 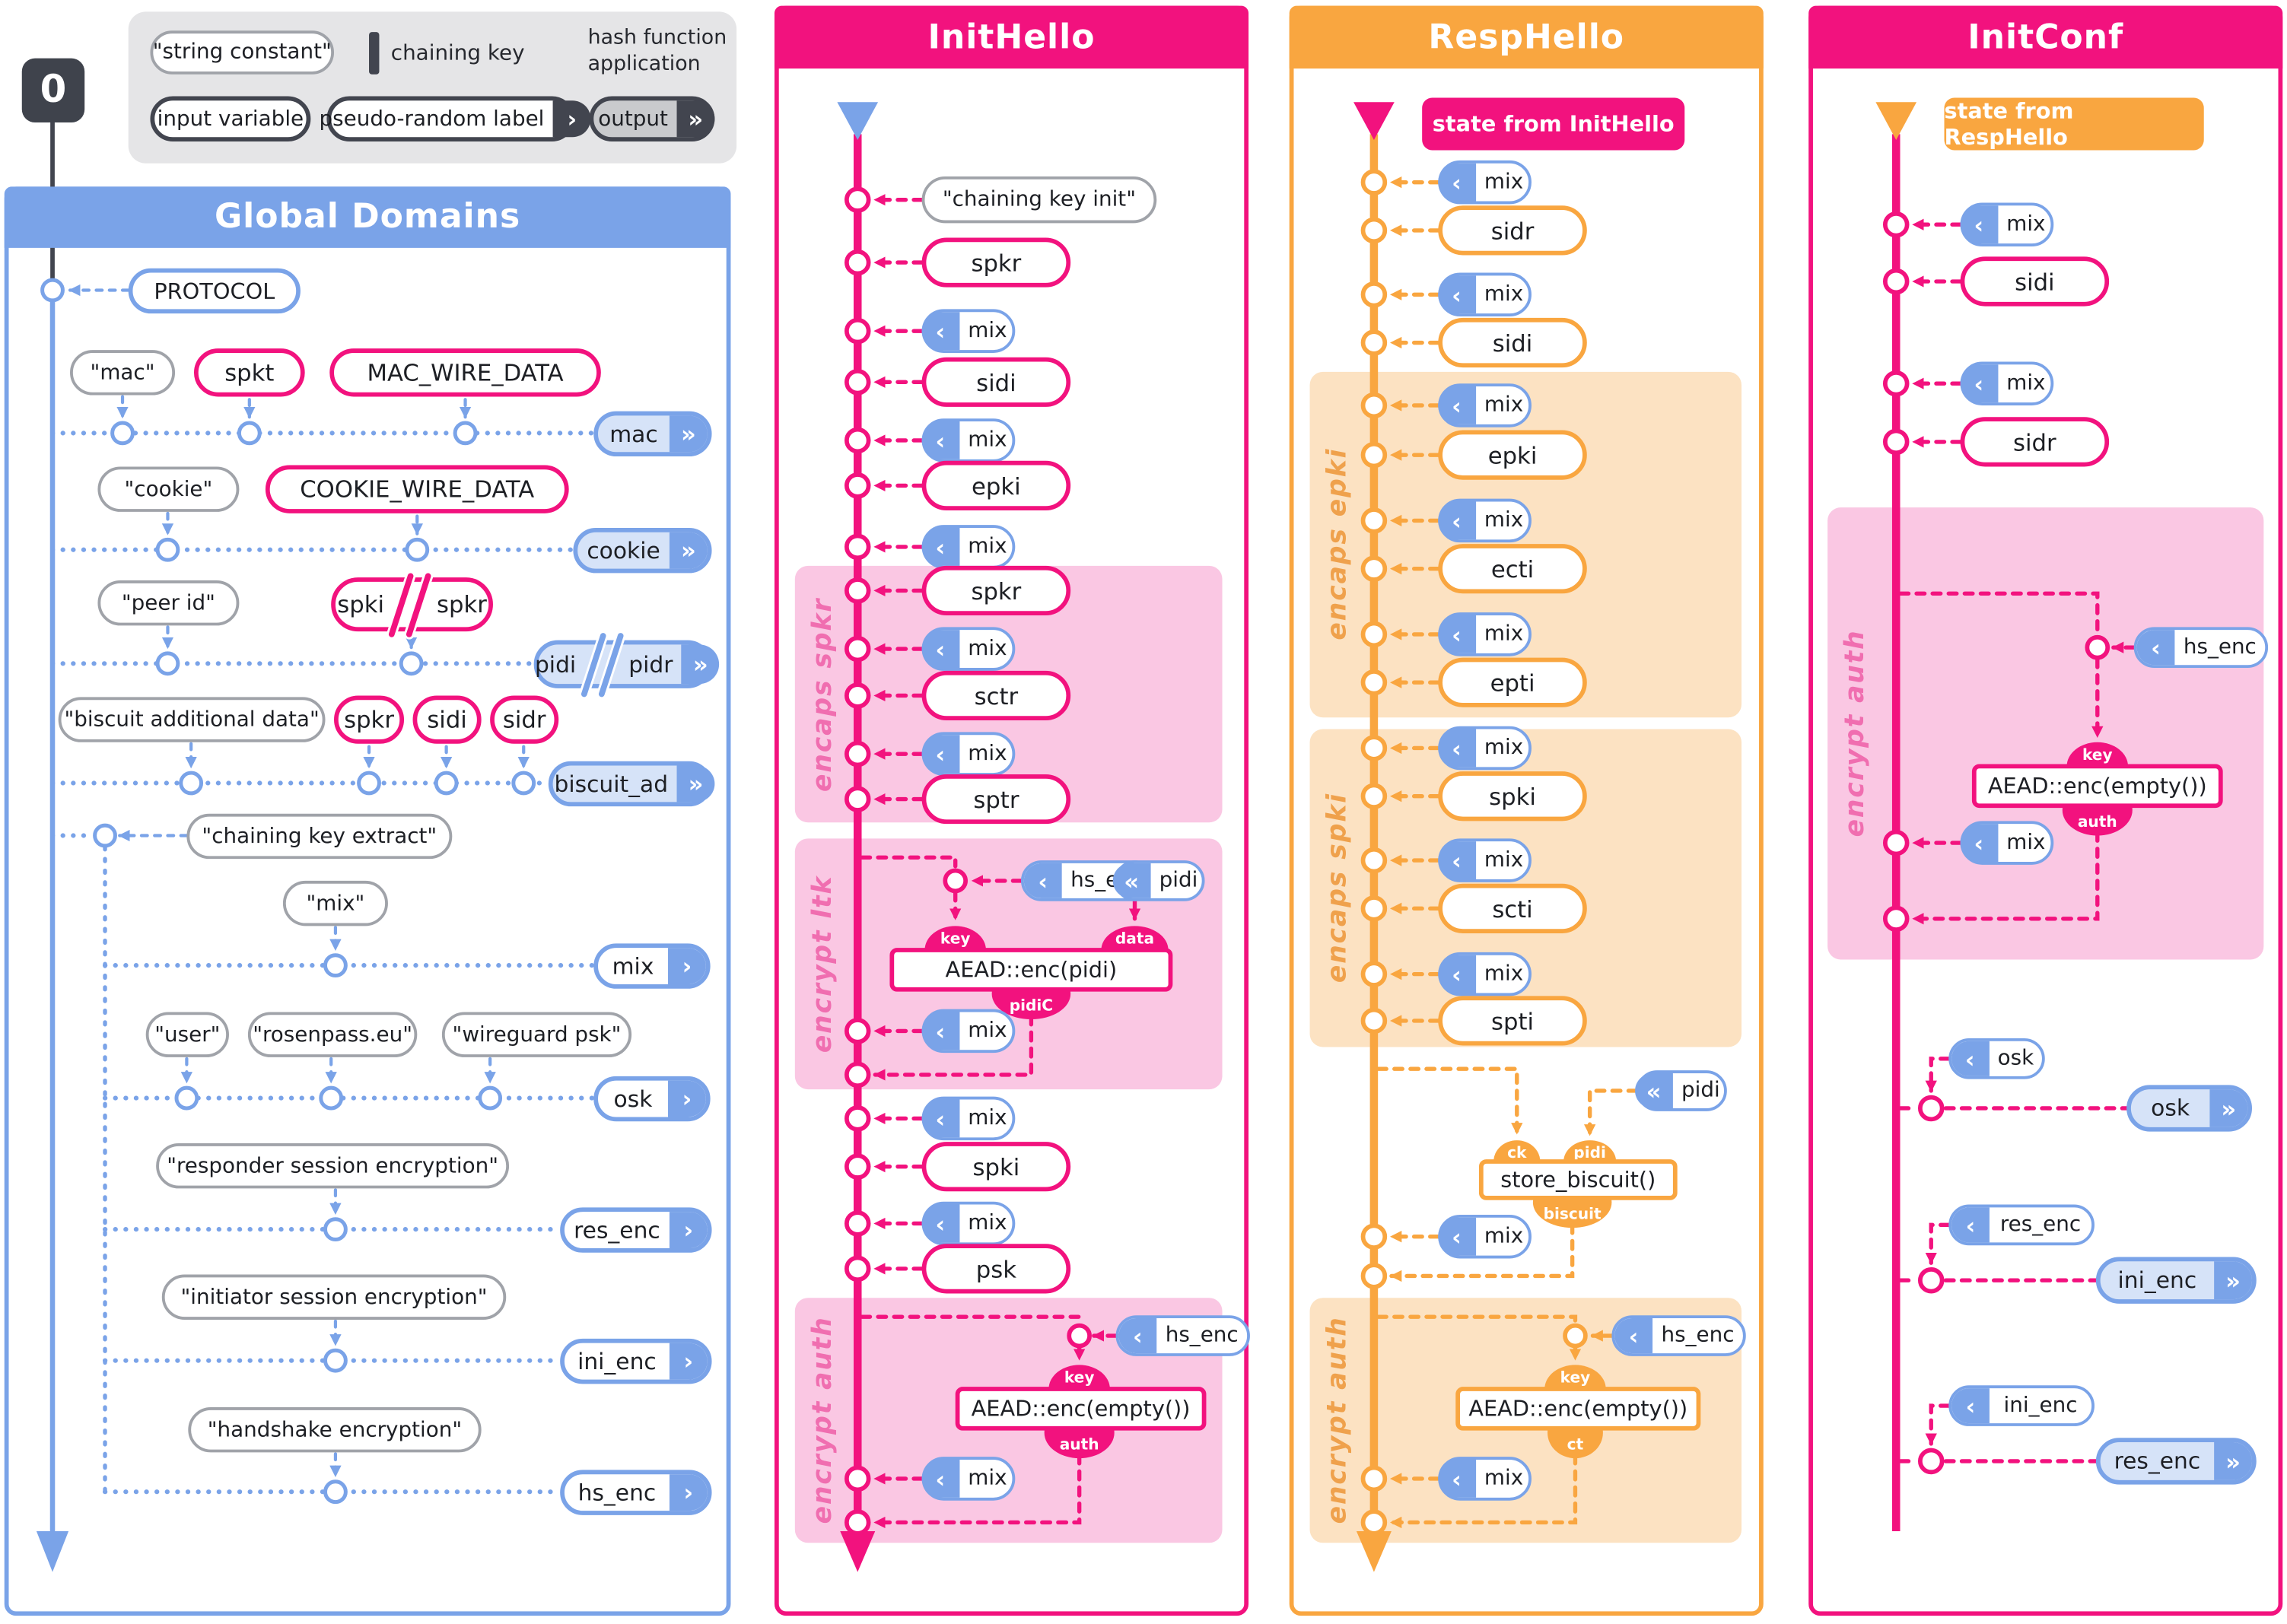 I want to click on inithello-header: InitHello, so click(x=1012, y=37).